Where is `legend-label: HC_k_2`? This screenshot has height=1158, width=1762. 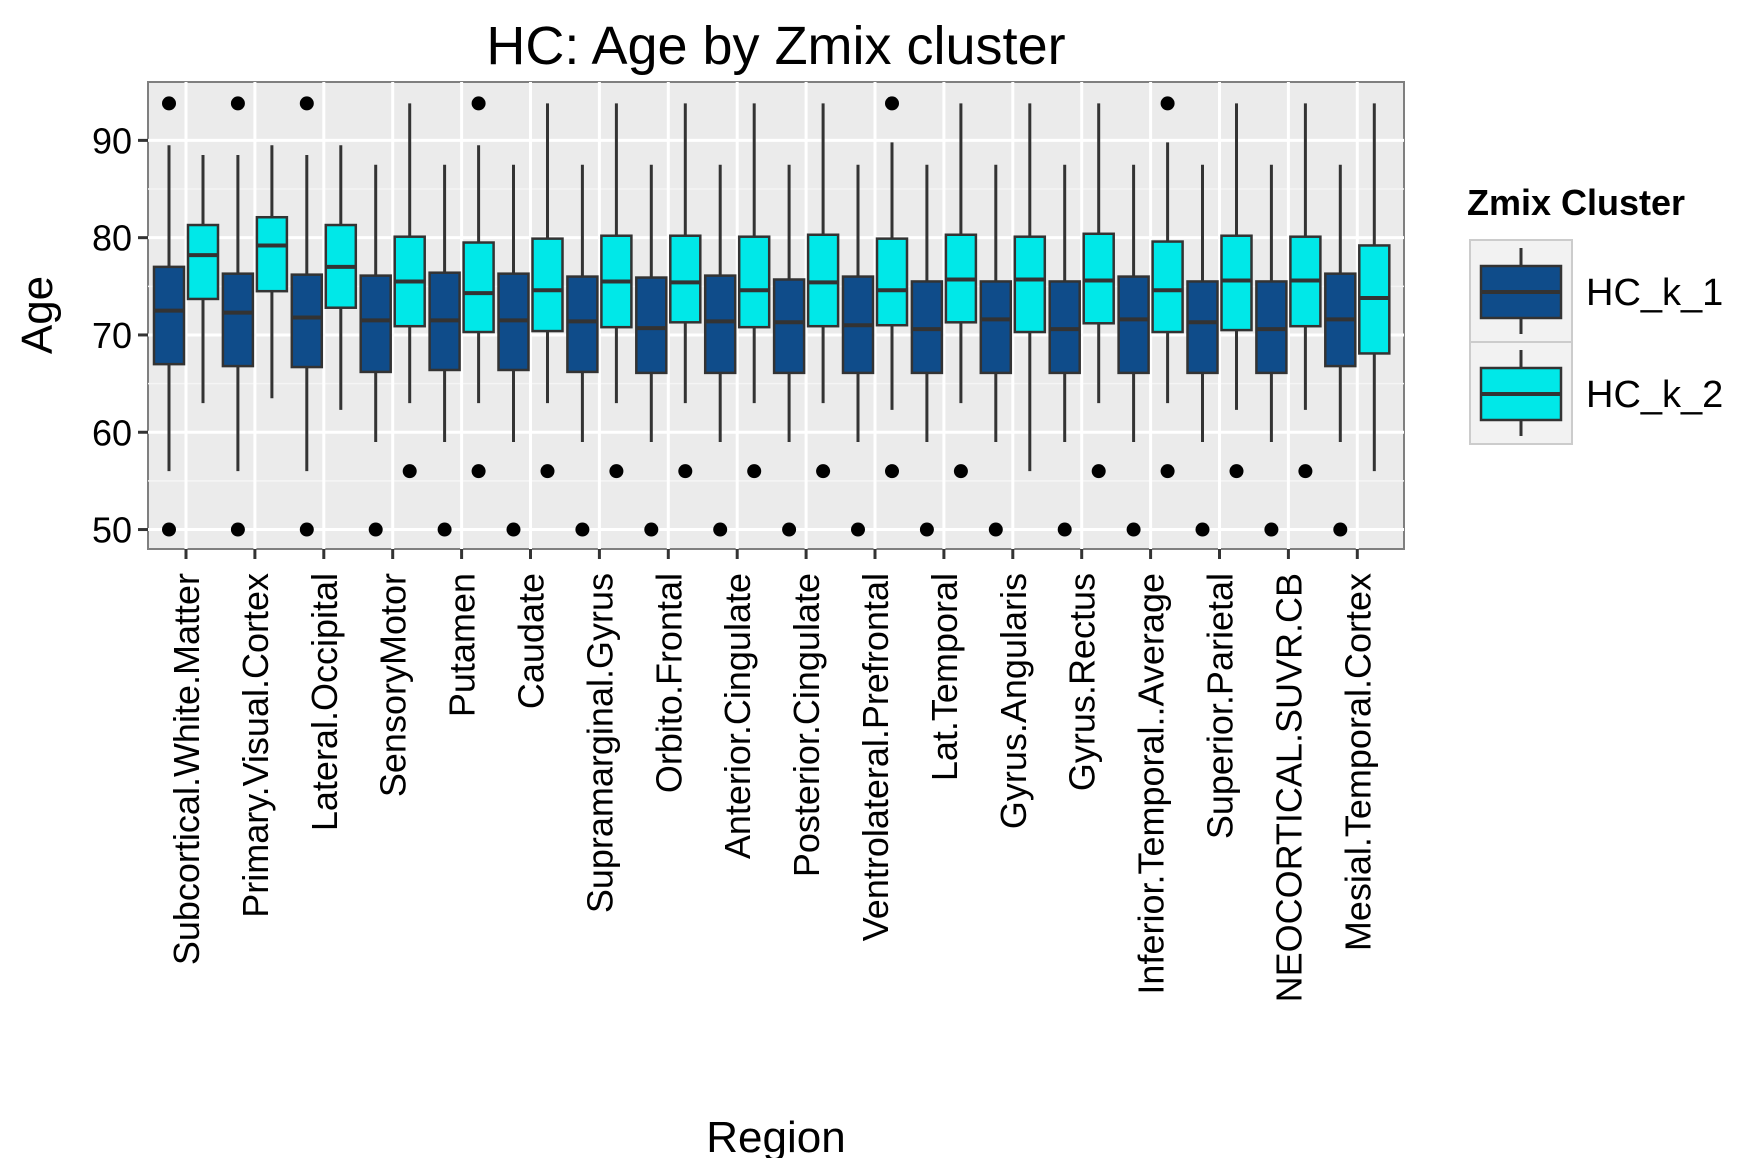
legend-label: HC_k_2 is located at coordinates (1654, 395).